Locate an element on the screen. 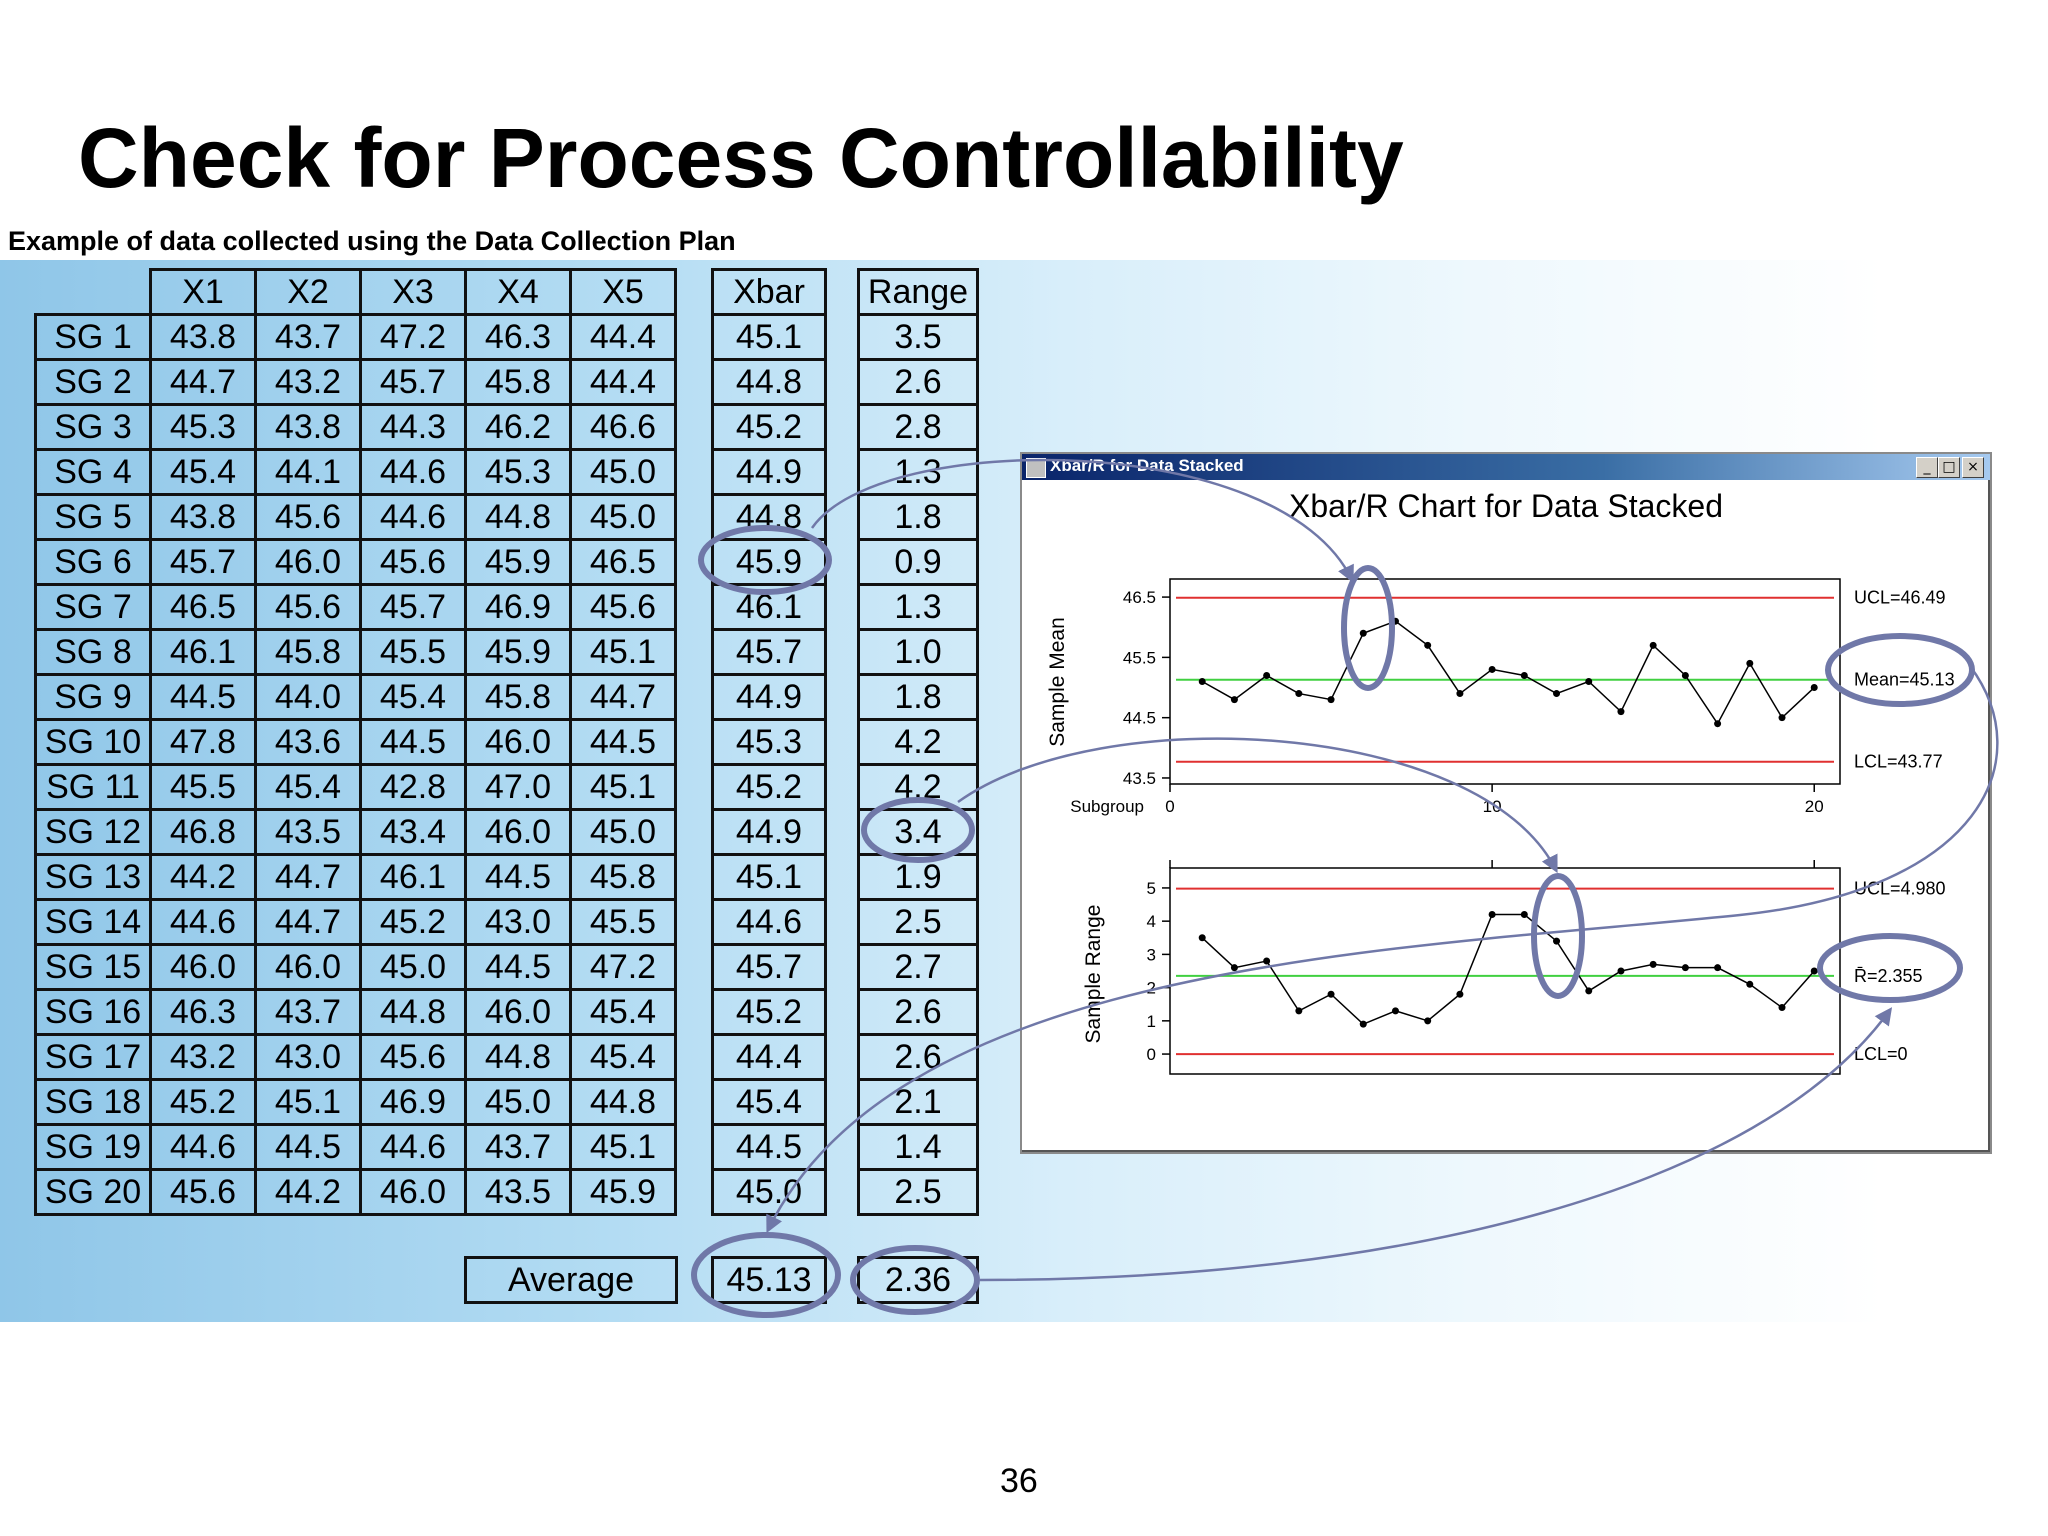  maximize-button: □ is located at coordinates (1949, 467).